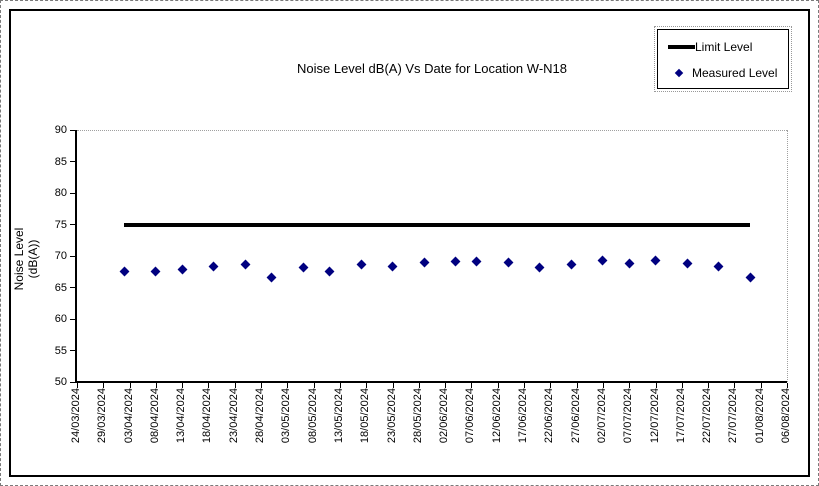  I want to click on legend-label-measured: Measured Level, so click(735, 73).